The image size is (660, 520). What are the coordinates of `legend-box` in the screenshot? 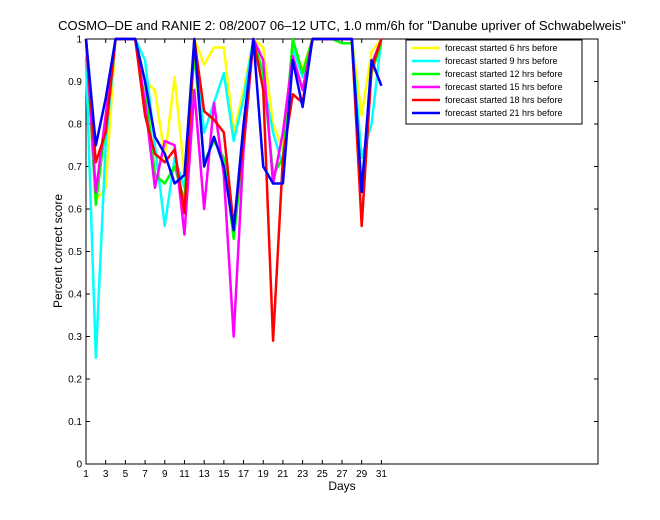 It's located at (494, 82).